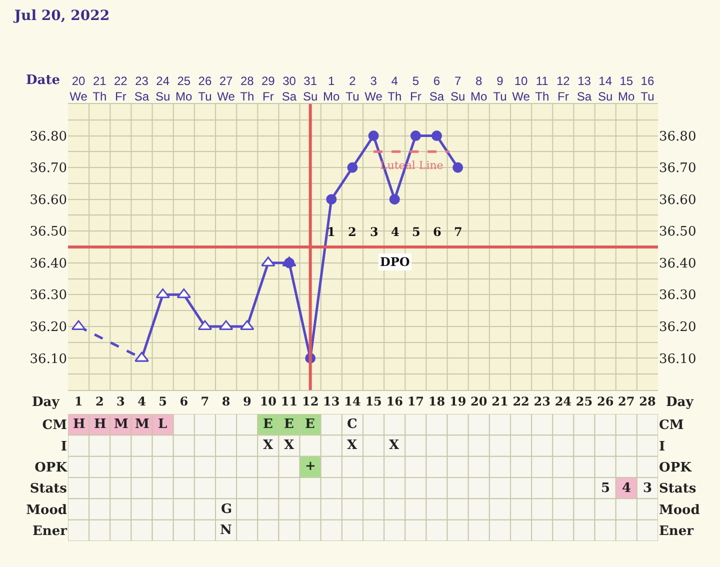 The width and height of the screenshot is (720, 567). Describe the element at coordinates (61, 16) in the screenshot. I see `chart-title: Jul 20, 2022` at that location.